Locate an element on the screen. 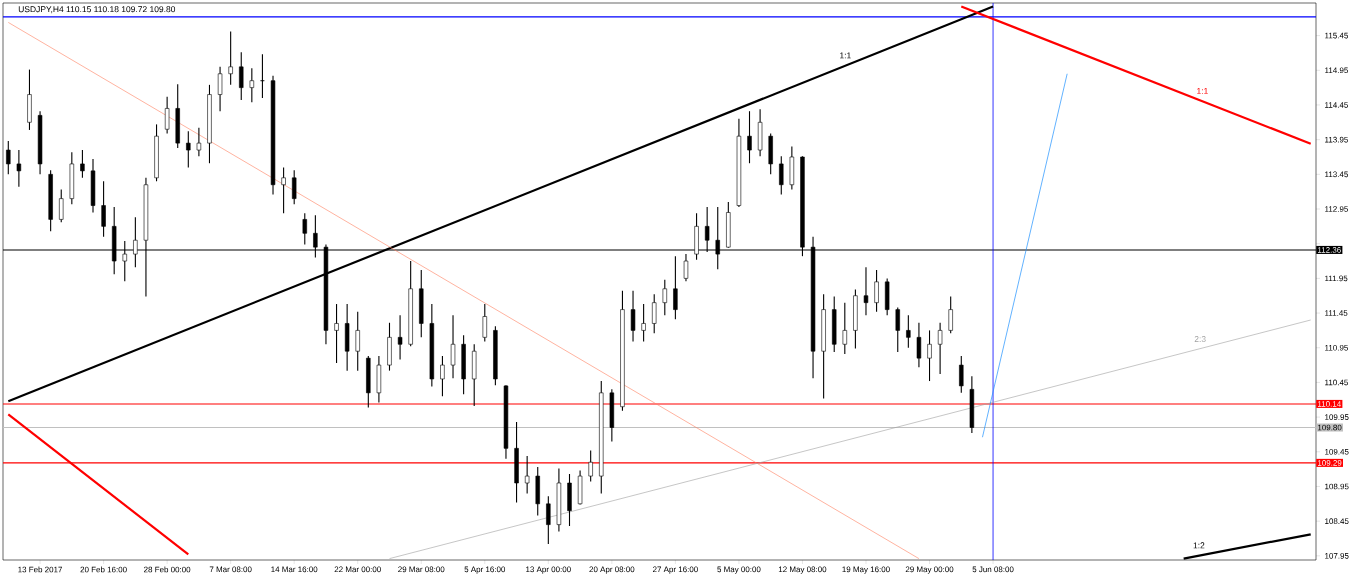 Image resolution: width=1358 pixels, height=584 pixels. series-label: 2:3 is located at coordinates (1200, 339).